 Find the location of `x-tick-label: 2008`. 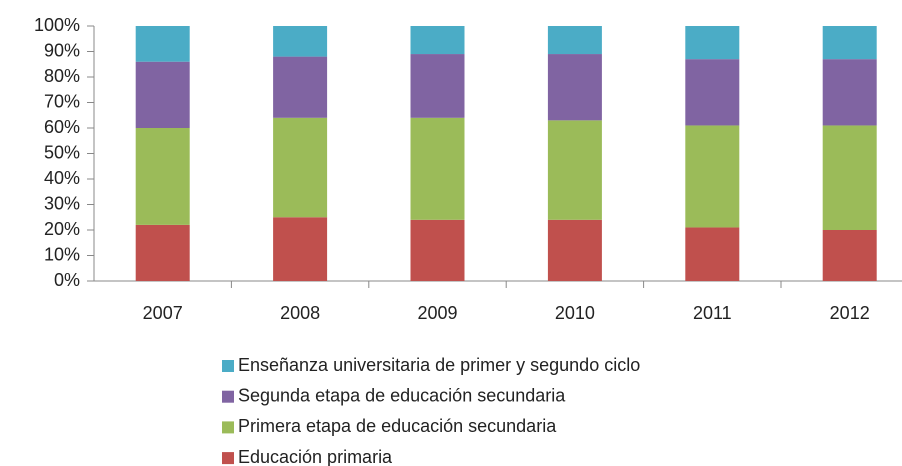

x-tick-label: 2008 is located at coordinates (300, 313).